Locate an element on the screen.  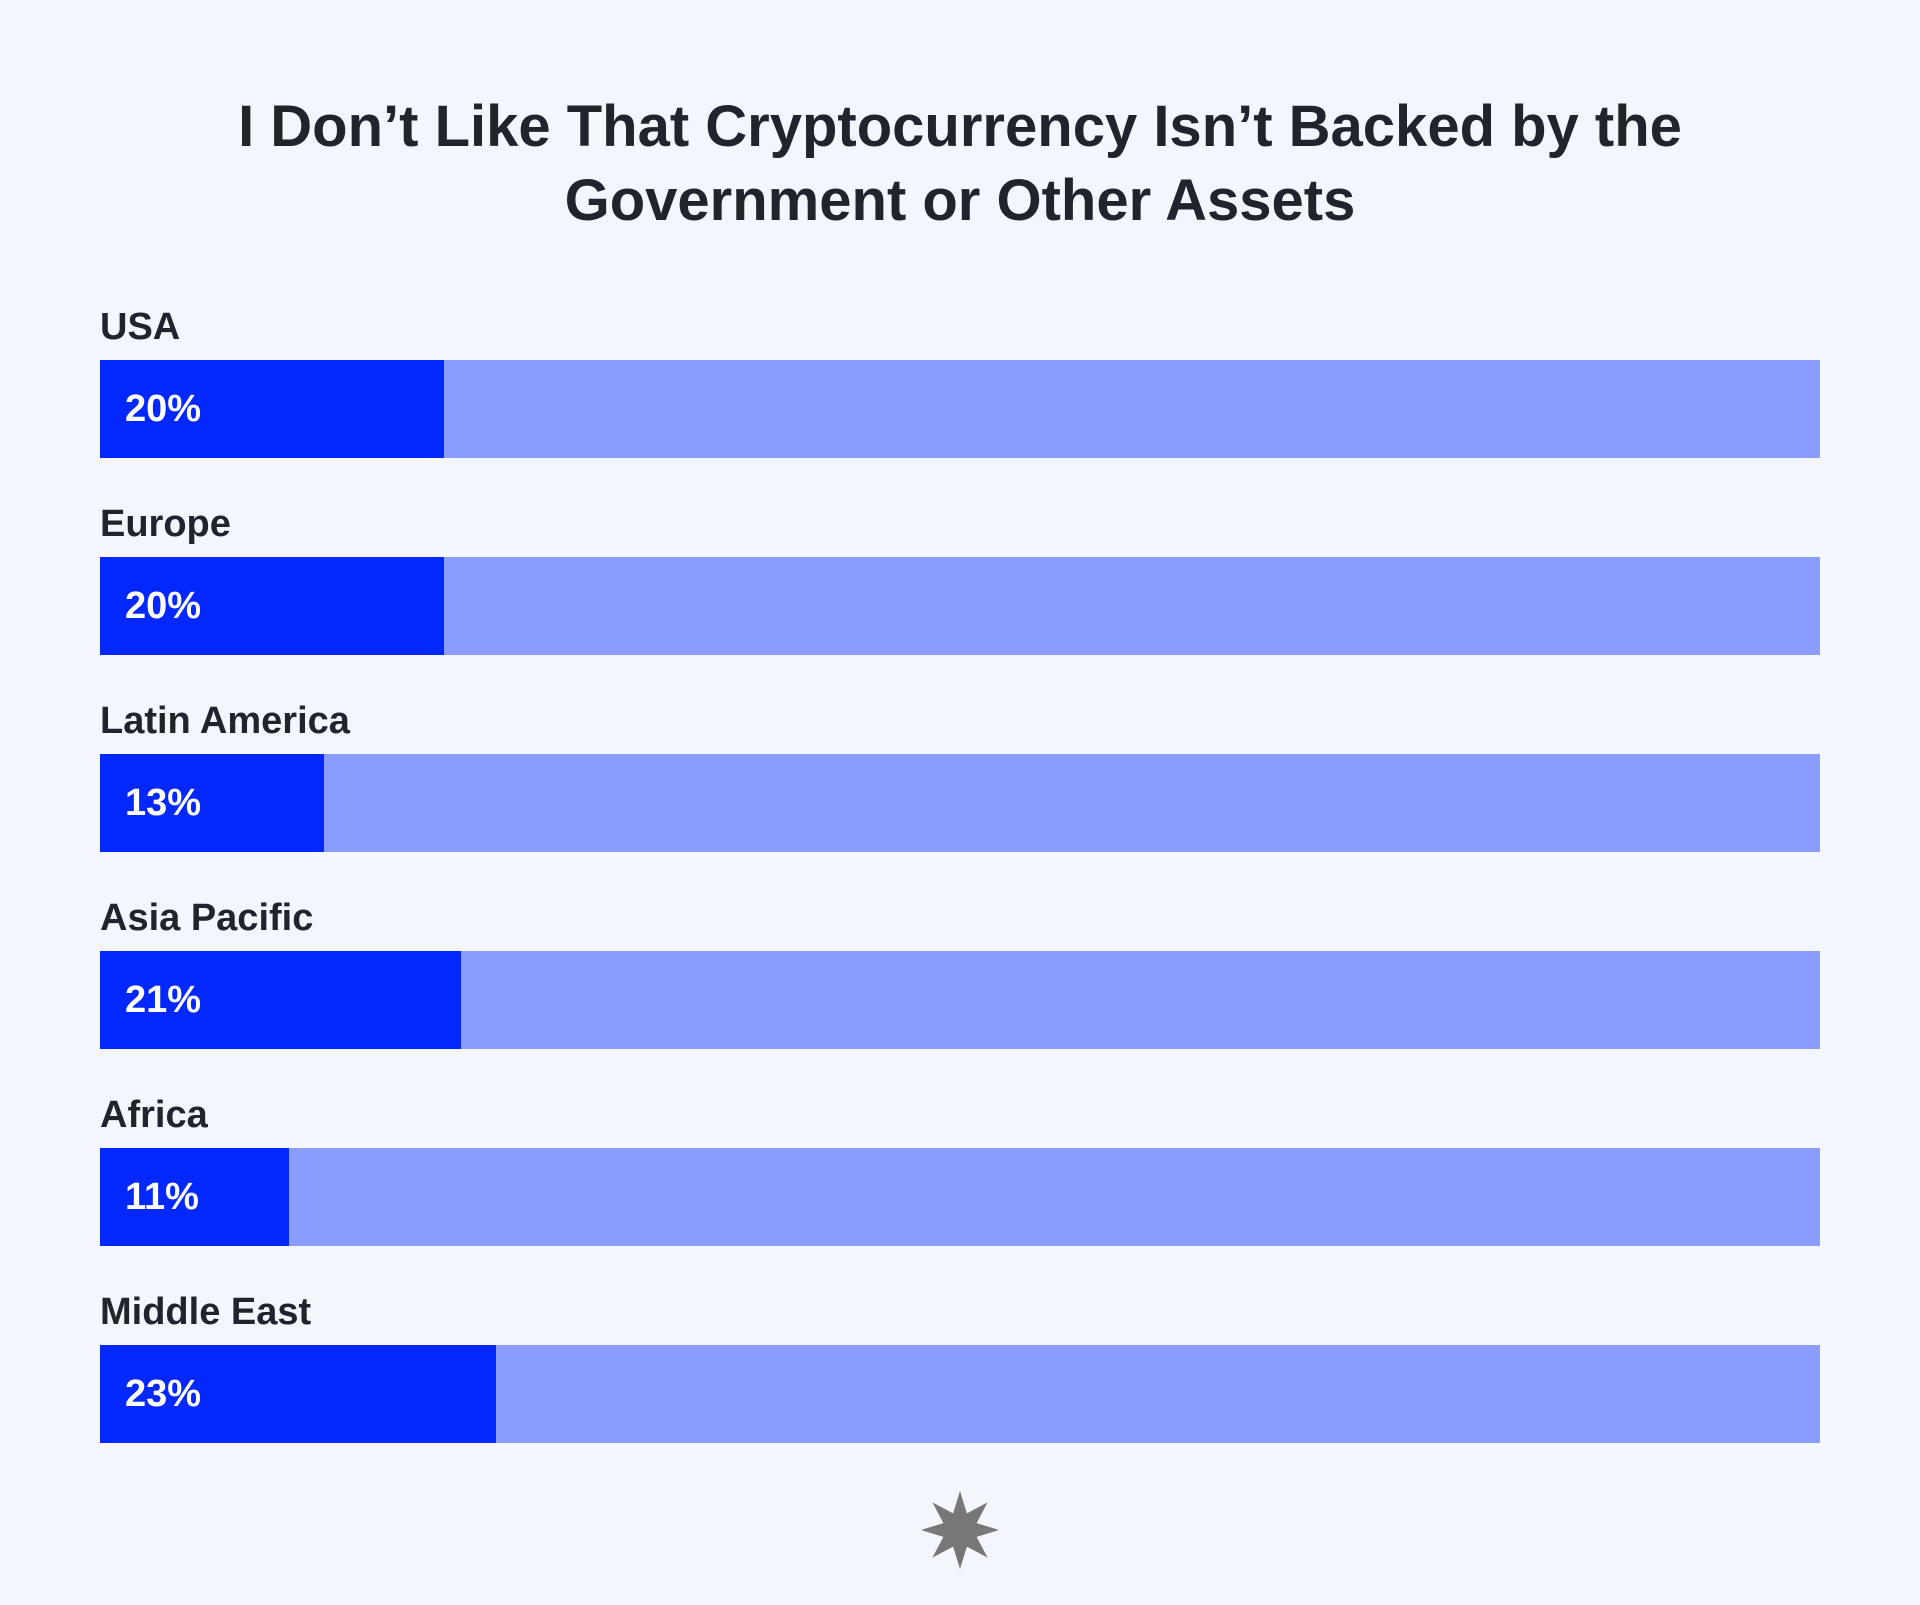
bar-row: Asia Pacific 21% is located at coordinates (960, 978).